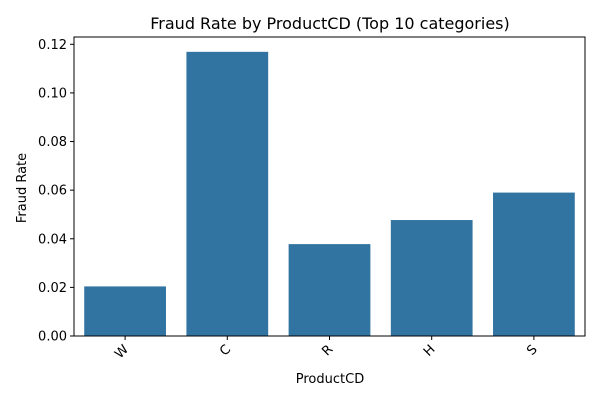 This screenshot has width=600, height=400. Describe the element at coordinates (52, 142) in the screenshot. I see `y-tick-label: 0.08` at that location.